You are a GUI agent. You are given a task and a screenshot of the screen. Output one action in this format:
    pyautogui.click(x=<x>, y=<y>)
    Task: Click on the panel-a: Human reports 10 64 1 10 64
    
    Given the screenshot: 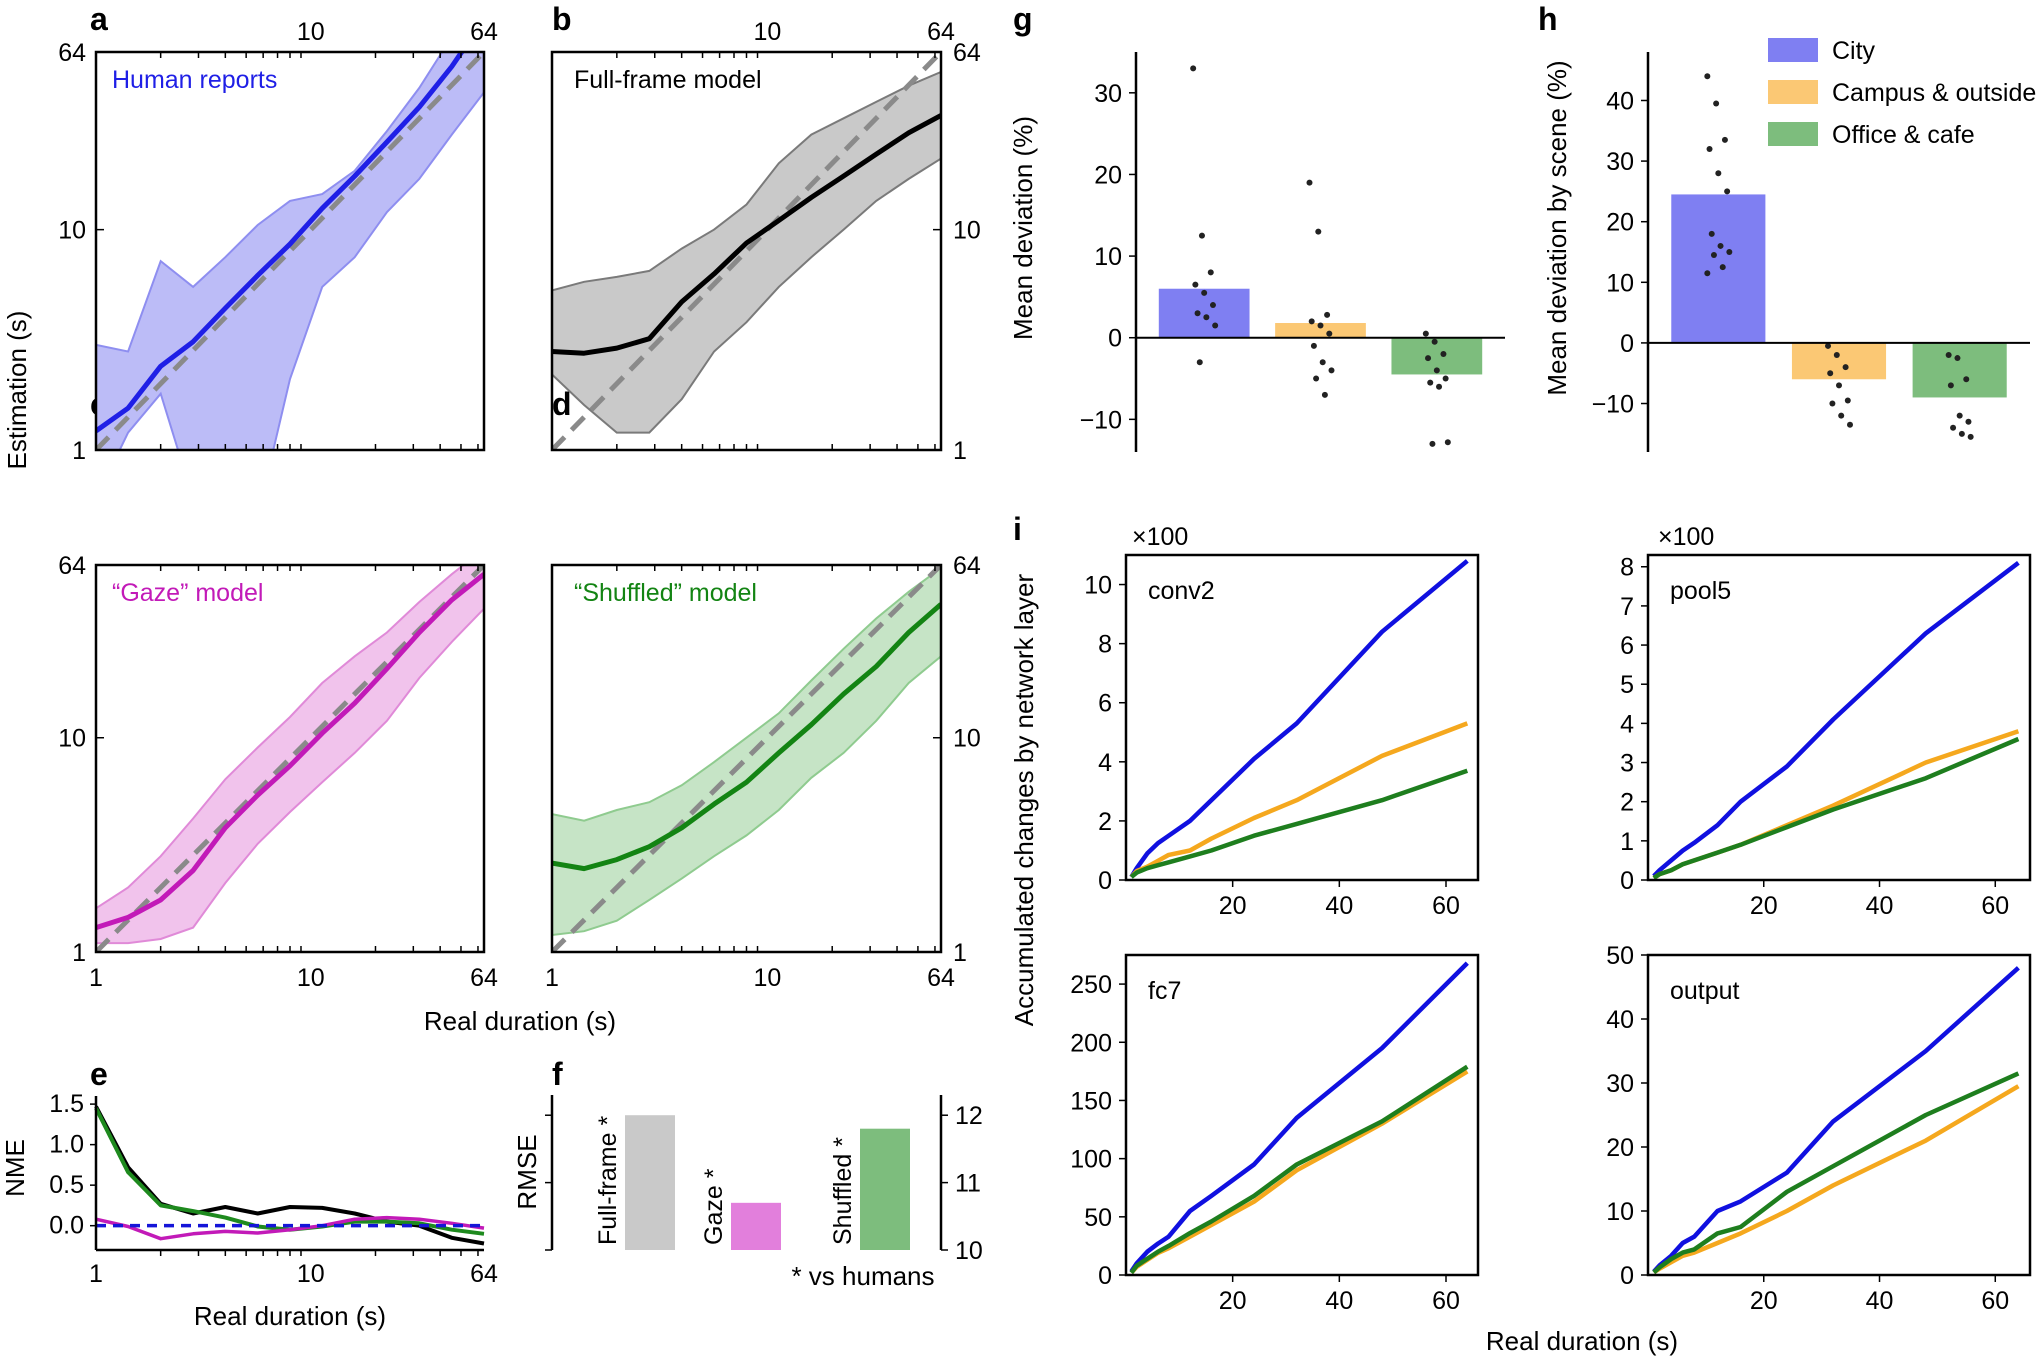 What is the action you would take?
    pyautogui.click(x=278, y=241)
    